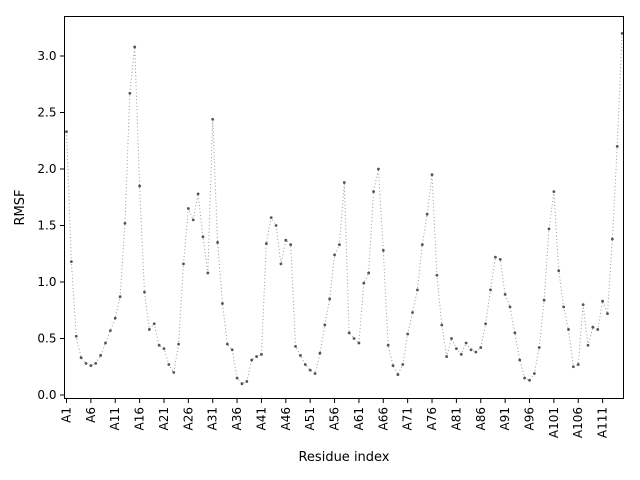  Describe the element at coordinates (261, 418) in the screenshot. I see `x-tick-label: A41` at that location.